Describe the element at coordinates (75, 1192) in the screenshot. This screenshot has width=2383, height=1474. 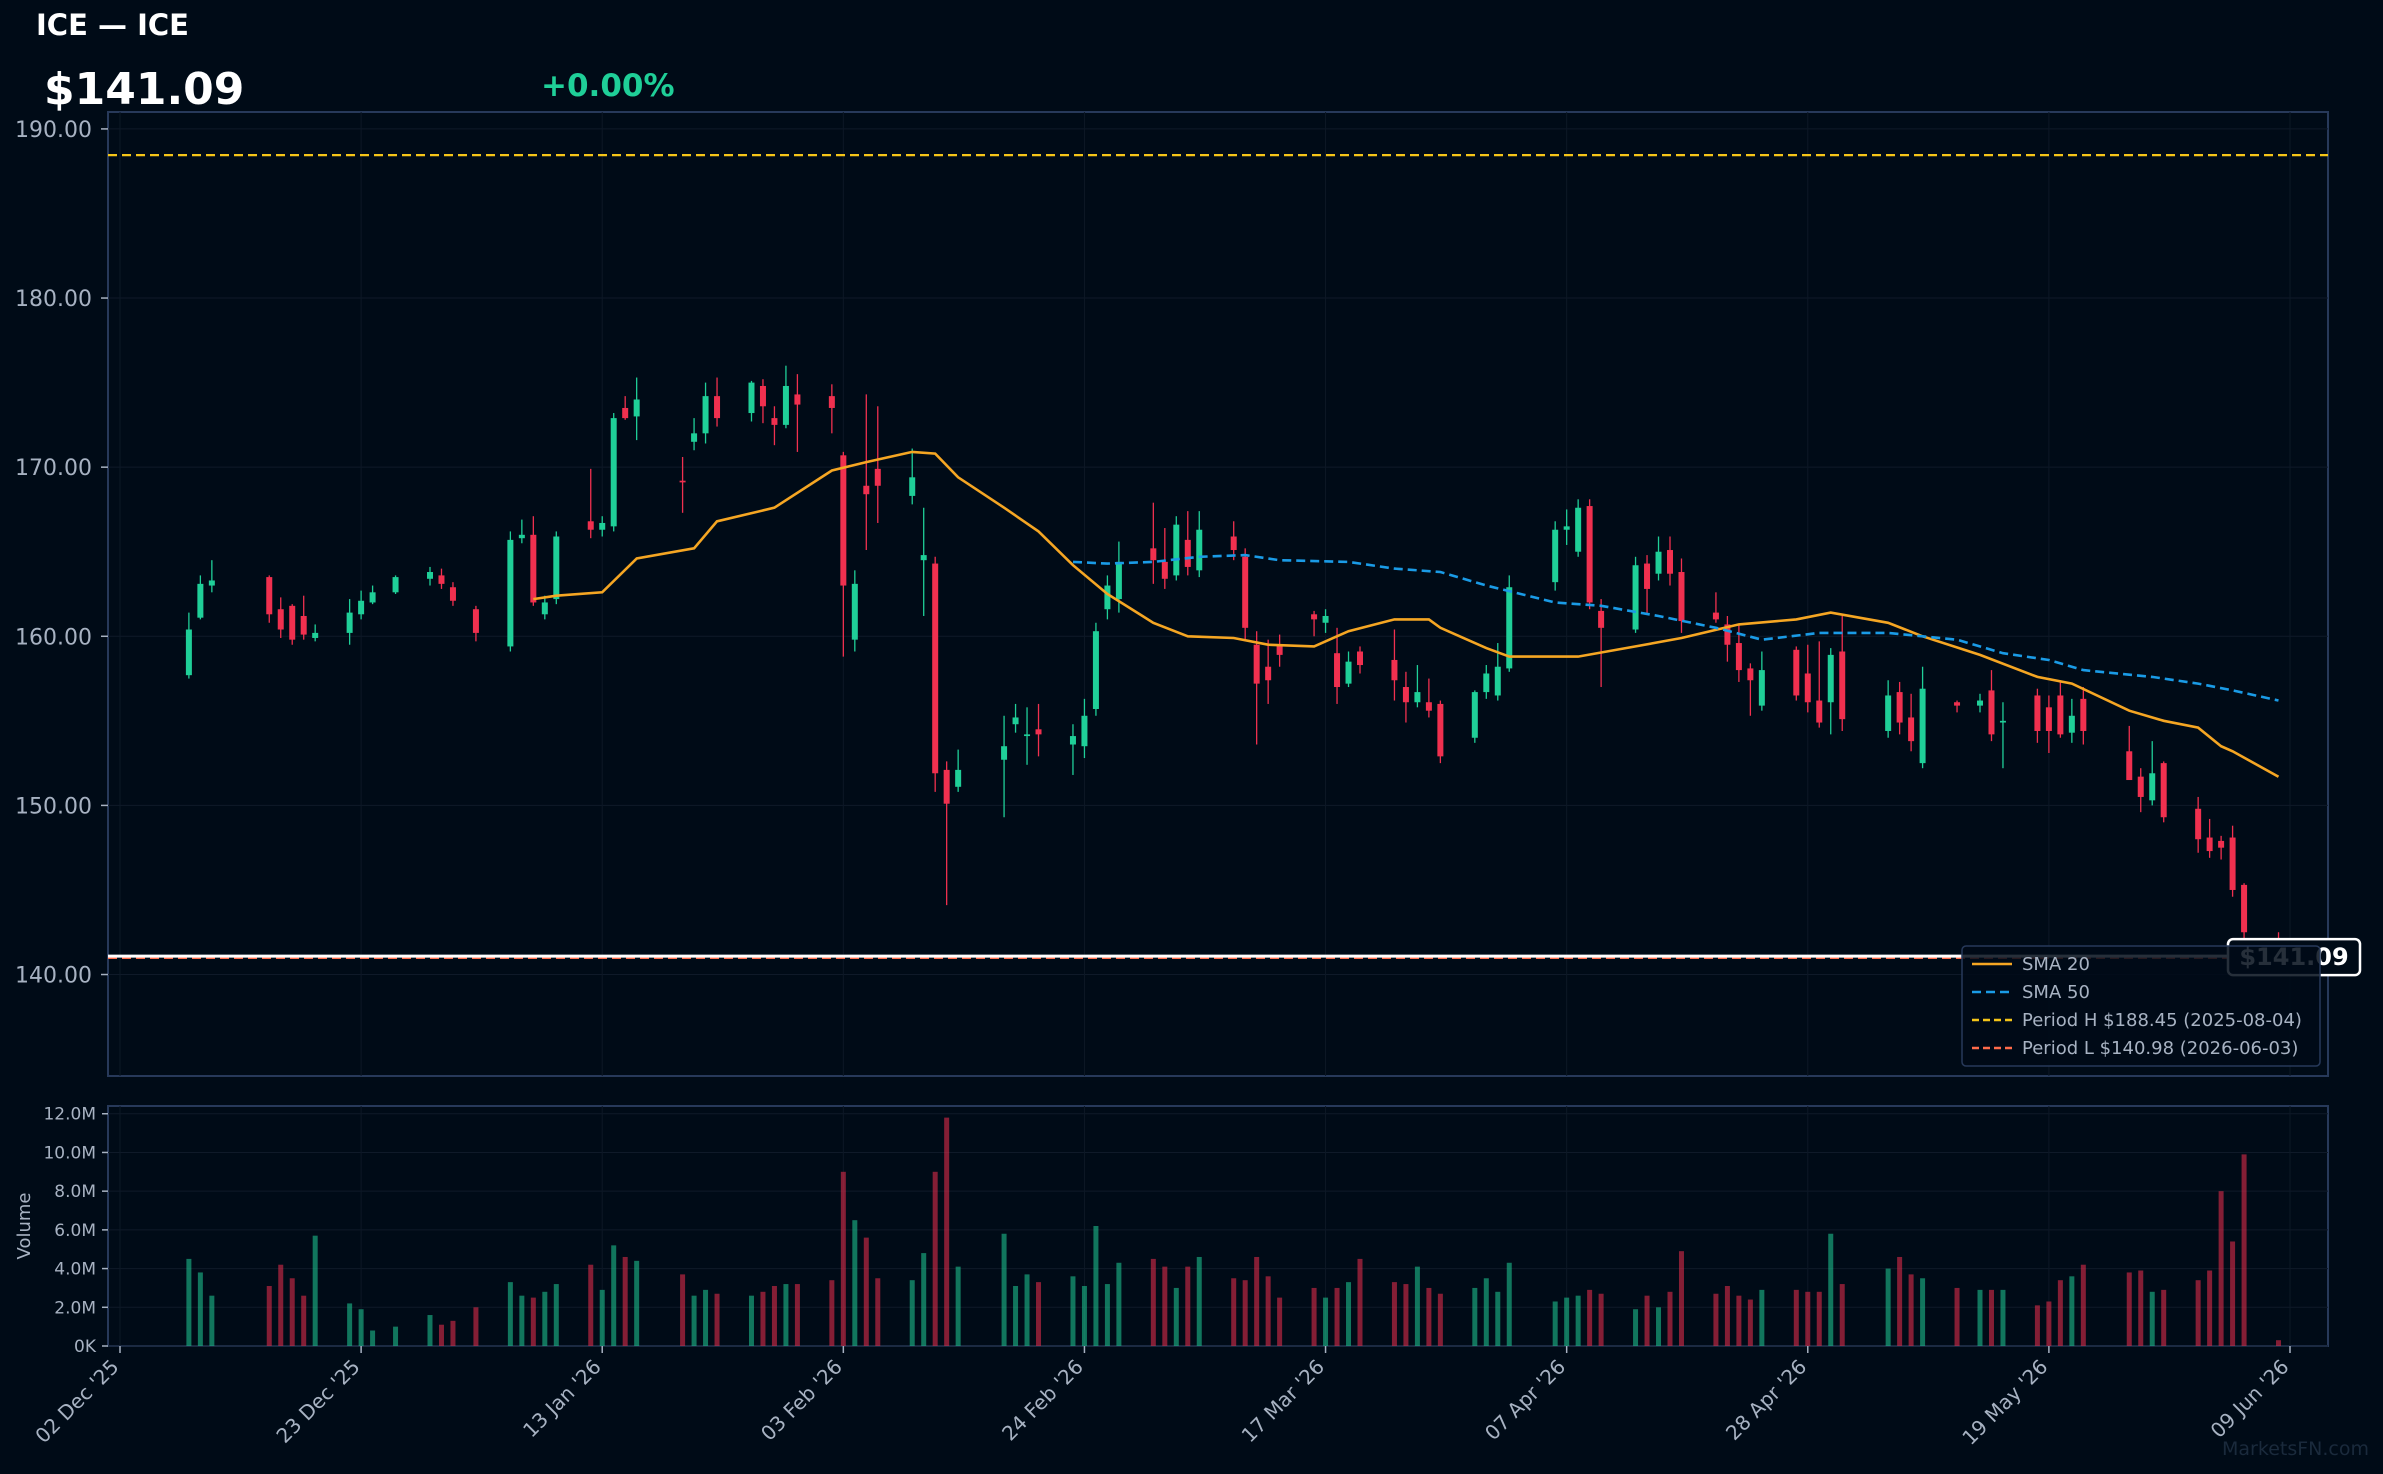
I see `volume-tick-label: 8.0M` at that location.